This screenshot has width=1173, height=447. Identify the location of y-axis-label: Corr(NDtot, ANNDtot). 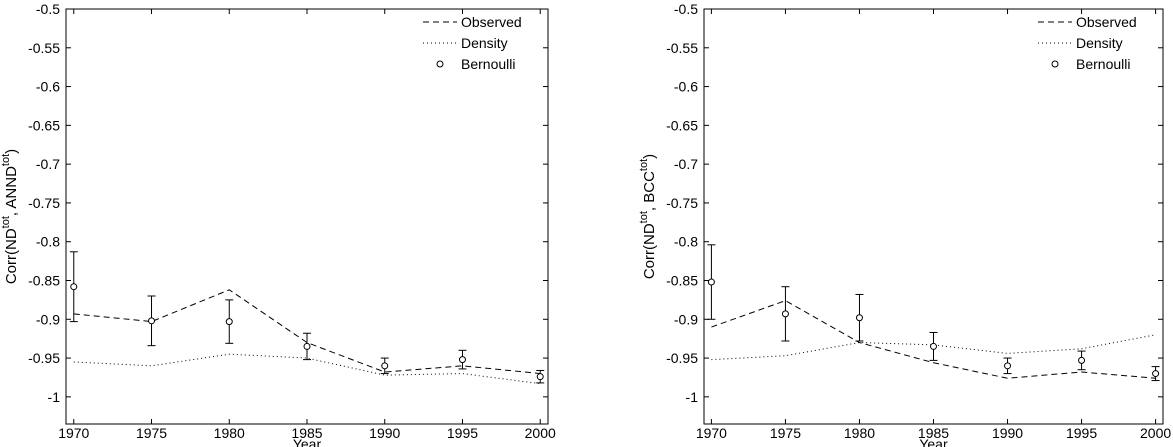
(10, 216).